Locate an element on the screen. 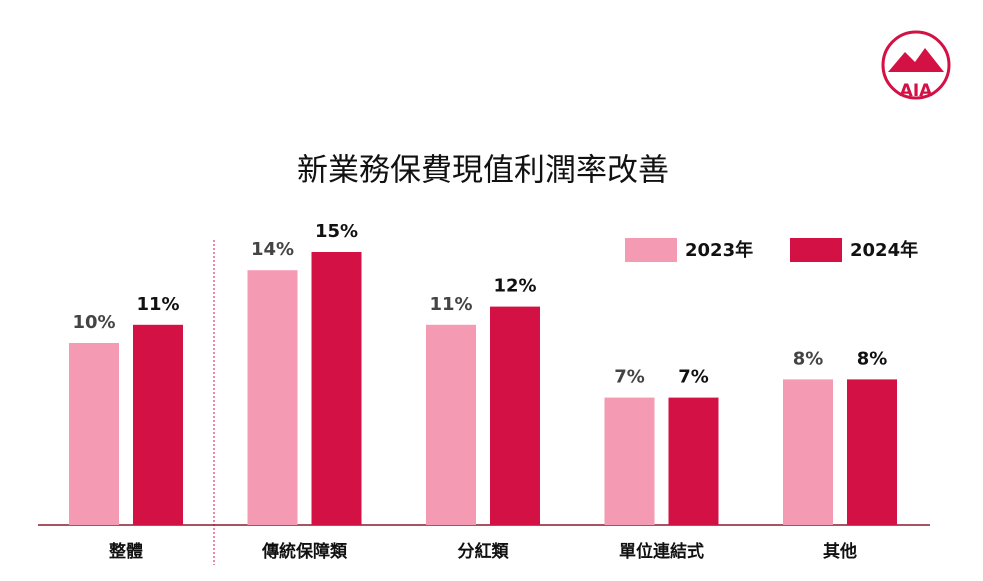 This screenshot has width=983, height=581. logo-mountain is located at coordinates (916, 60).